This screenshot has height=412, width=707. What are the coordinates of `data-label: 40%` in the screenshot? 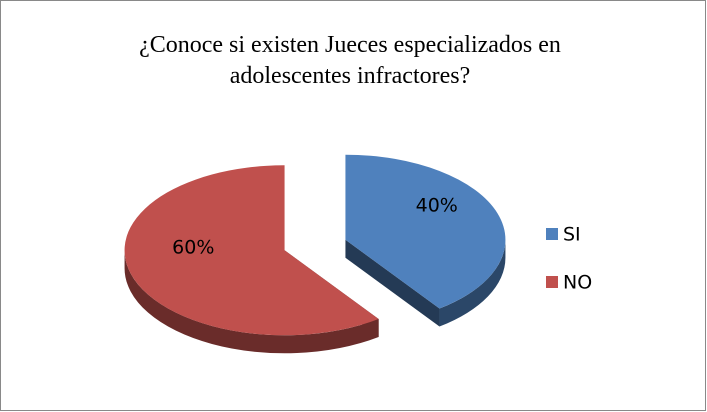 It's located at (437, 205).